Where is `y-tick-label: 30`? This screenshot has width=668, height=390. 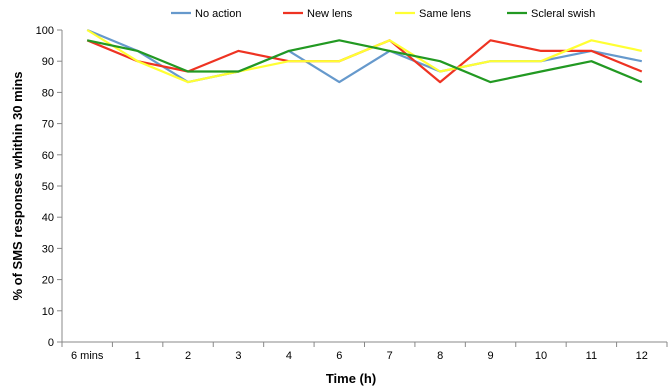 y-tick-label: 30 is located at coordinates (48, 249).